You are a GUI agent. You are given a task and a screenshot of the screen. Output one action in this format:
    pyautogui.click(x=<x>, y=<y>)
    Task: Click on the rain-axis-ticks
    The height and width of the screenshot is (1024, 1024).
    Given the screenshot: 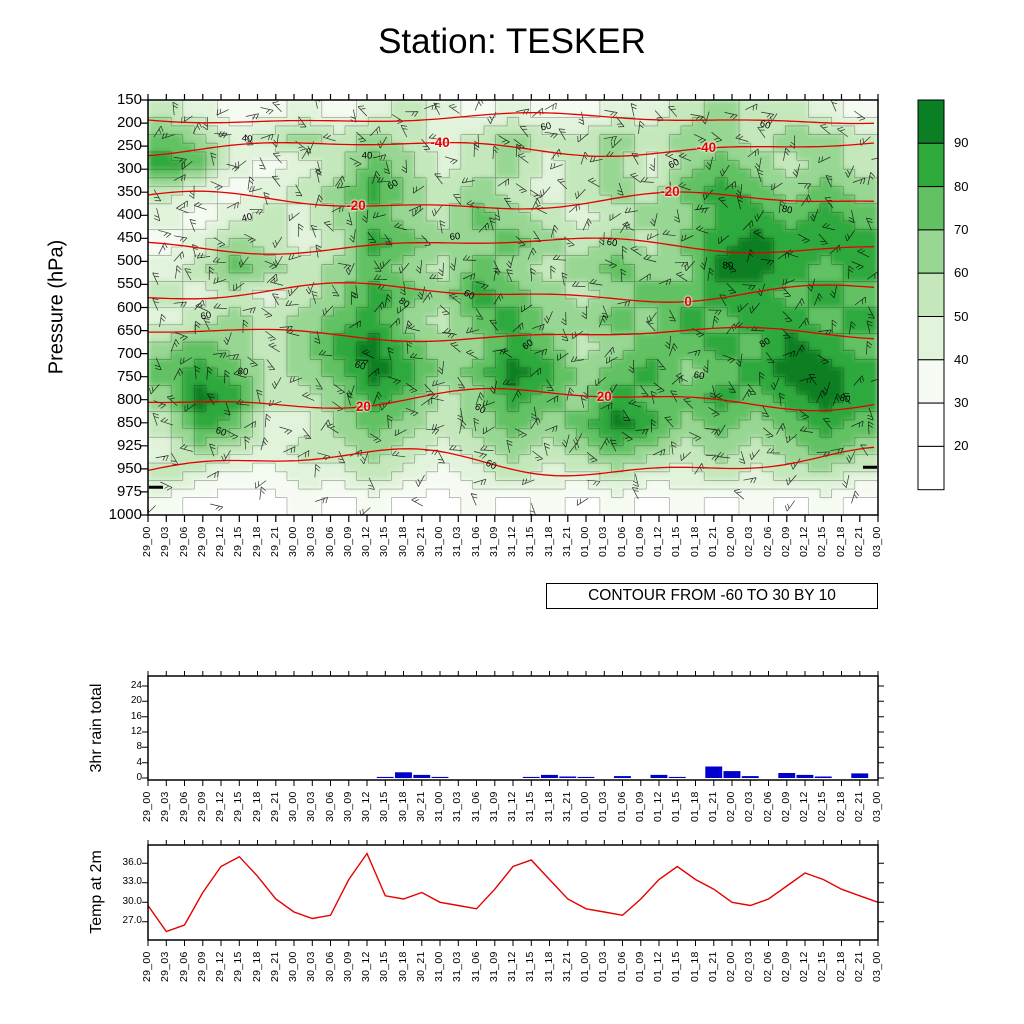 What is the action you would take?
    pyautogui.click(x=513, y=728)
    